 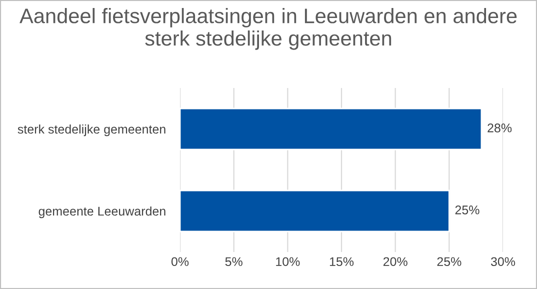 What do you see at coordinates (102, 212) in the screenshot?
I see `y-tick-label: gemeente Leeuwarden` at bounding box center [102, 212].